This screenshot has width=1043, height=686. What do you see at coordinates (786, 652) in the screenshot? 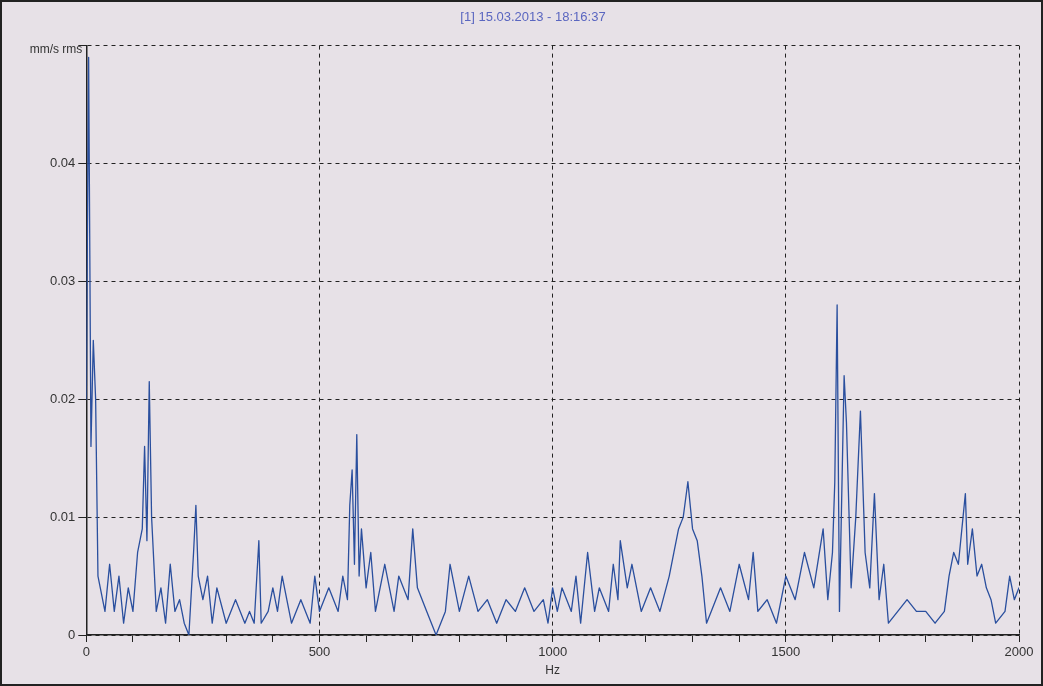
I see `x-tick-label: 1500` at bounding box center [786, 652].